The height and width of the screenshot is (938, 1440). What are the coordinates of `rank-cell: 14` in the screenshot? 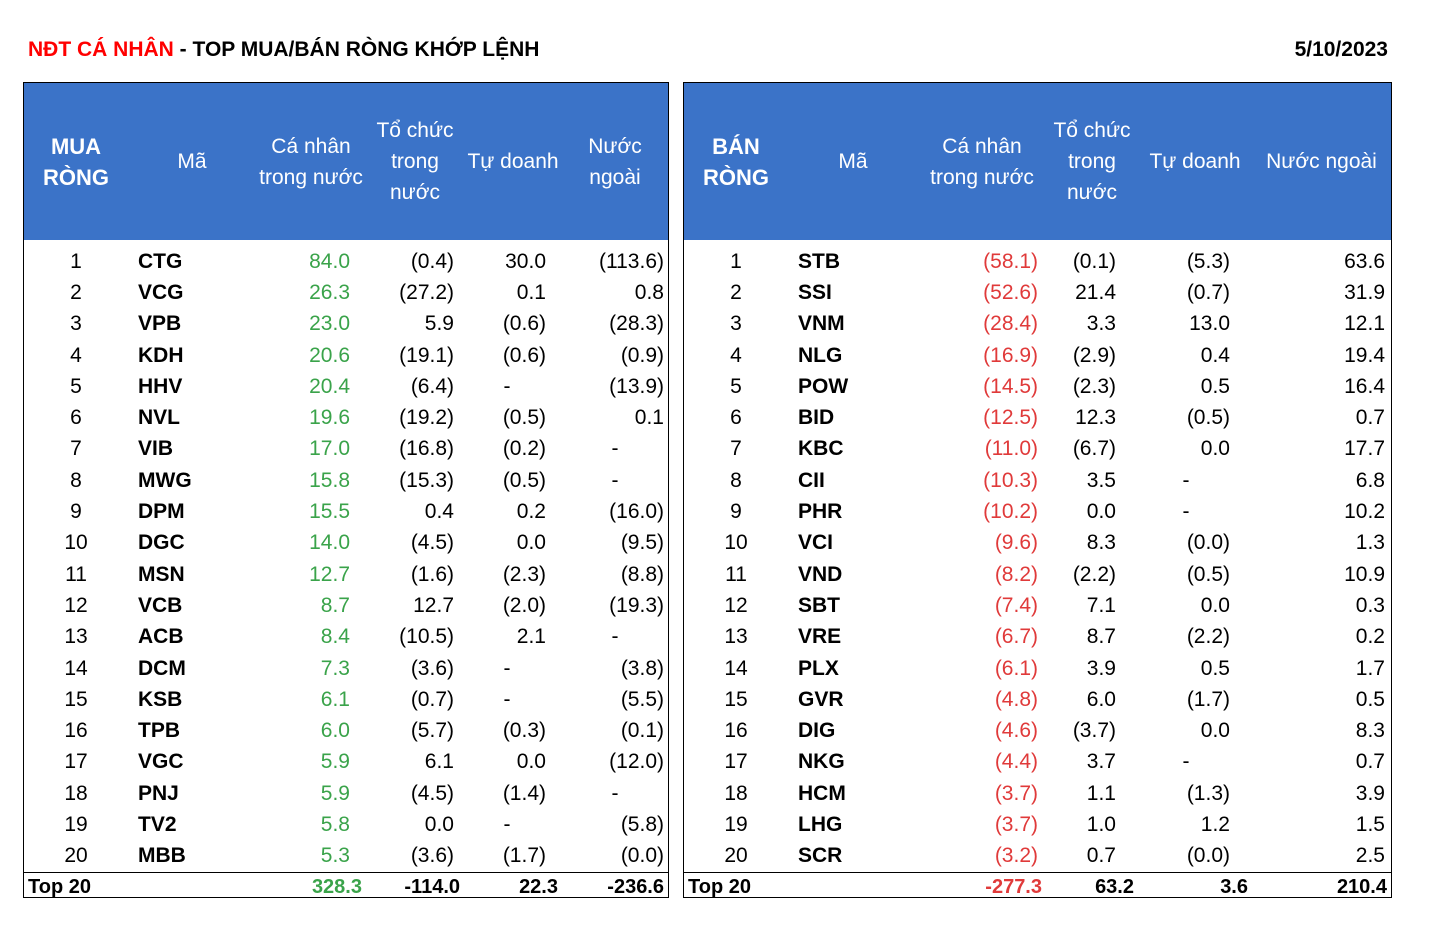 It's located at (736, 668).